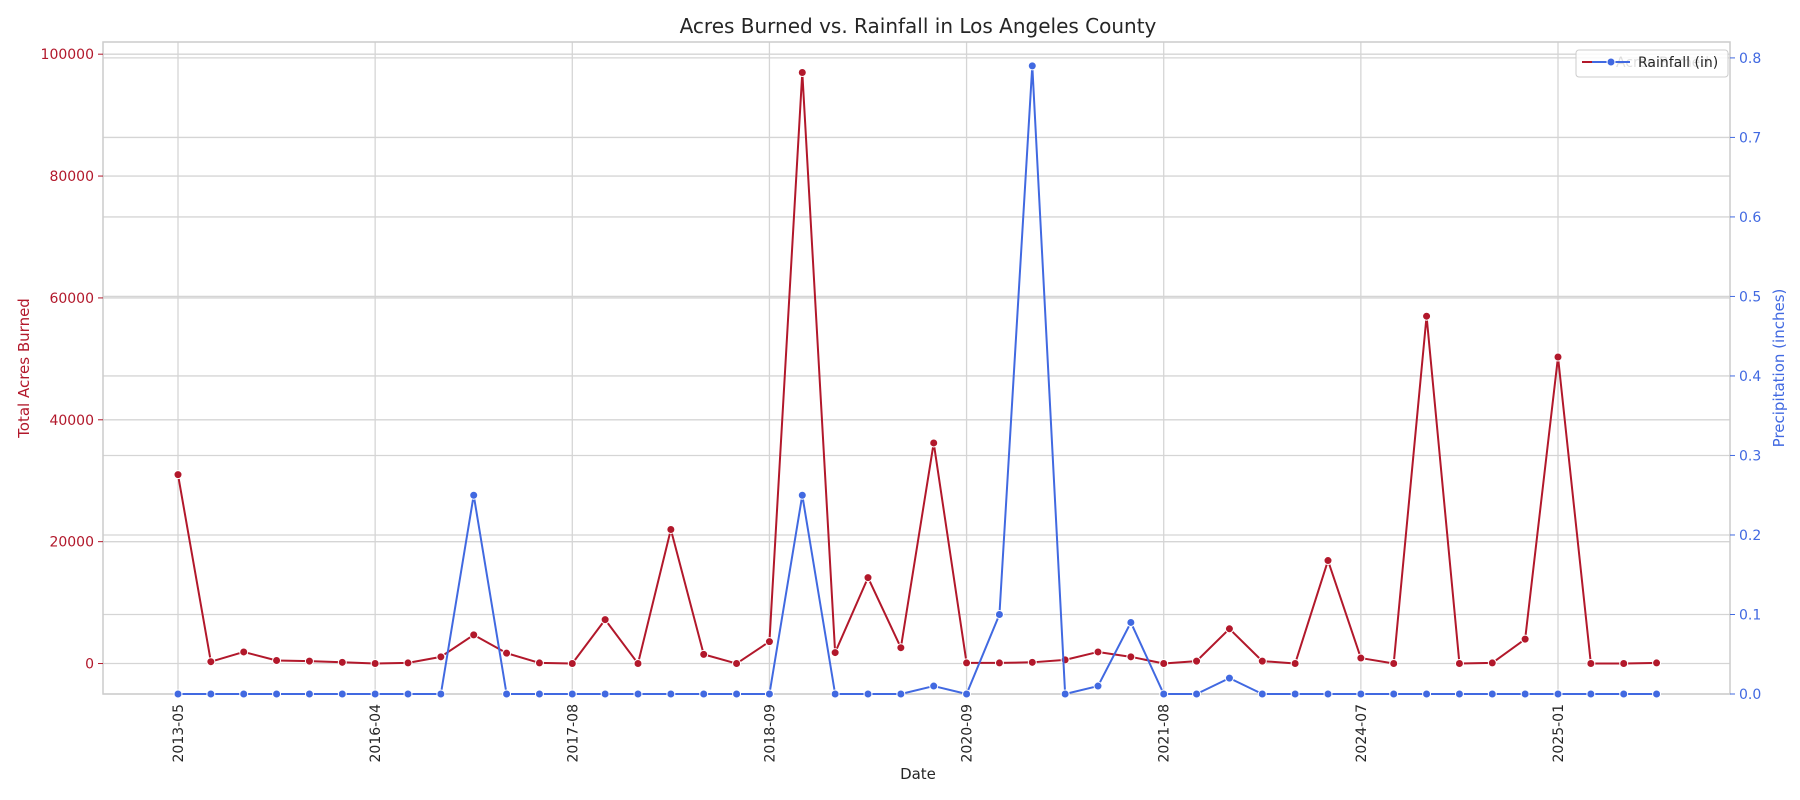  I want to click on y-left-tick-label-4: 80000, so click(71, 177).